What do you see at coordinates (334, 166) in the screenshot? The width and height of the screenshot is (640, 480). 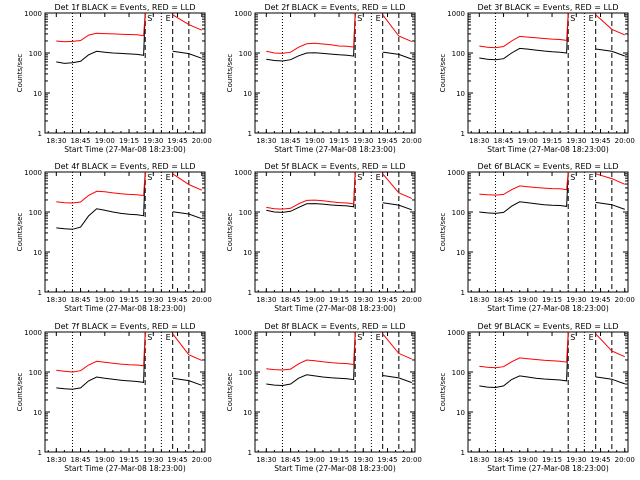 I see `panel-title: Det 5f BLACK = Events, RED = LLD` at bounding box center [334, 166].